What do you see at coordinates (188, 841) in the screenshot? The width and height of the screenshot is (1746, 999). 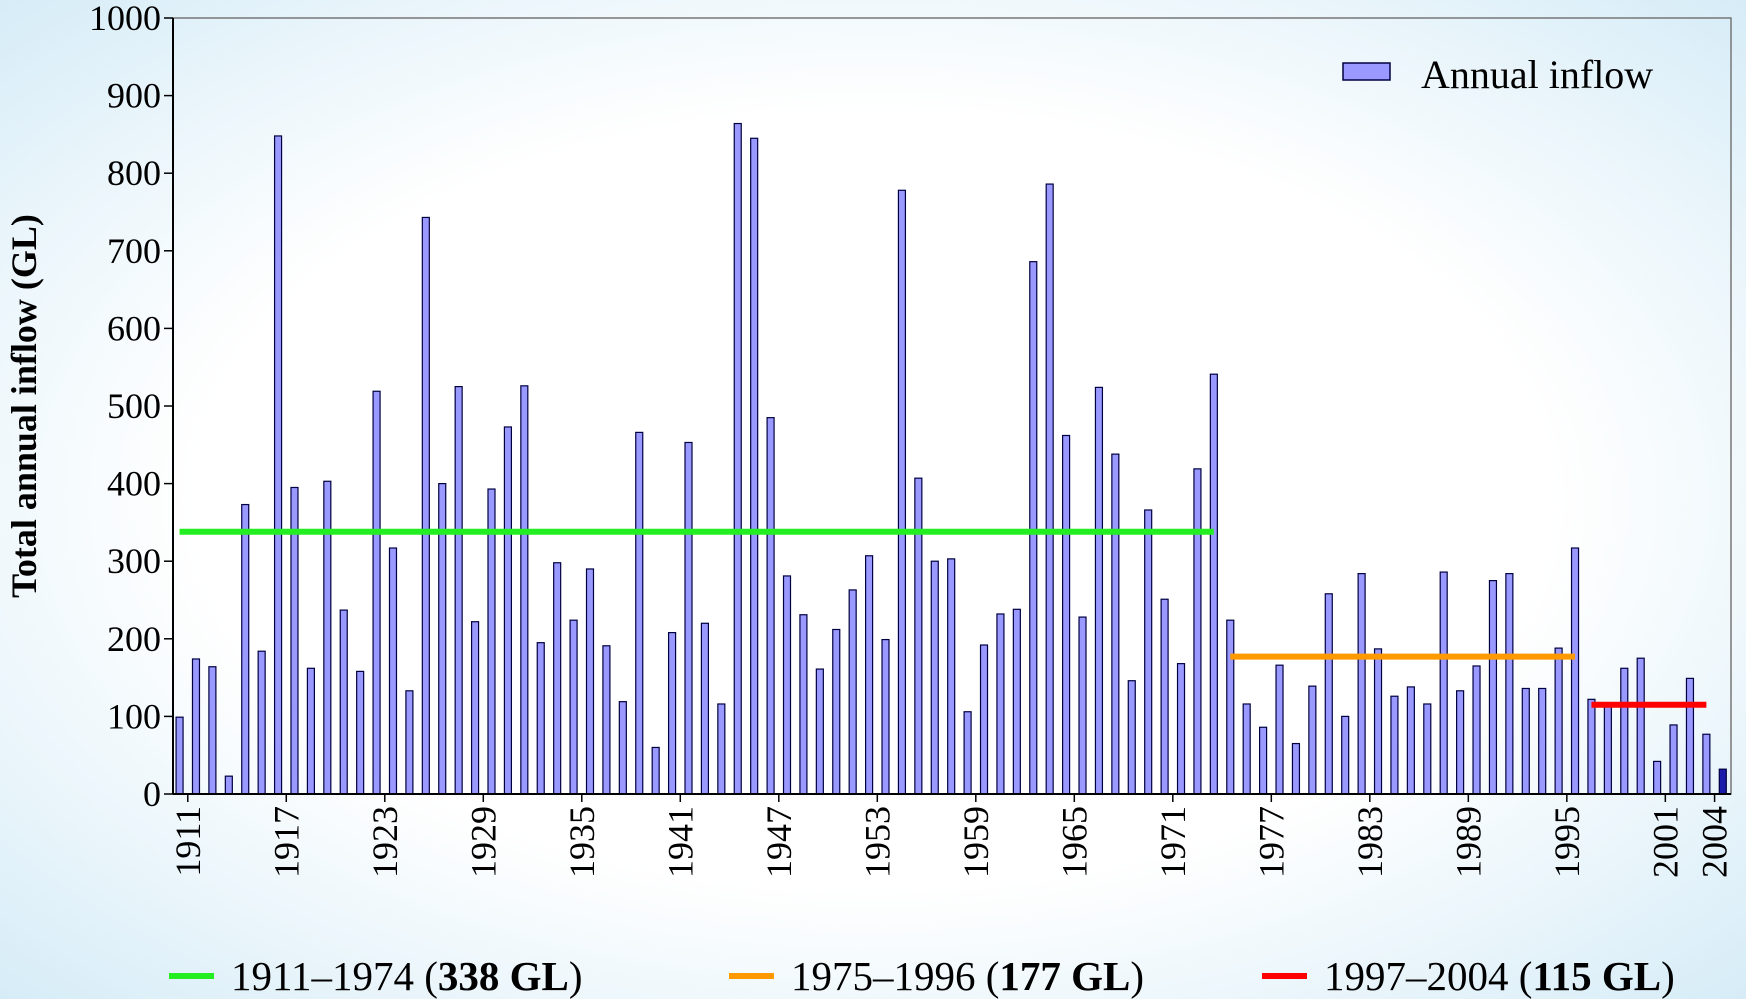 I see `x-tick-label: 1911` at bounding box center [188, 841].